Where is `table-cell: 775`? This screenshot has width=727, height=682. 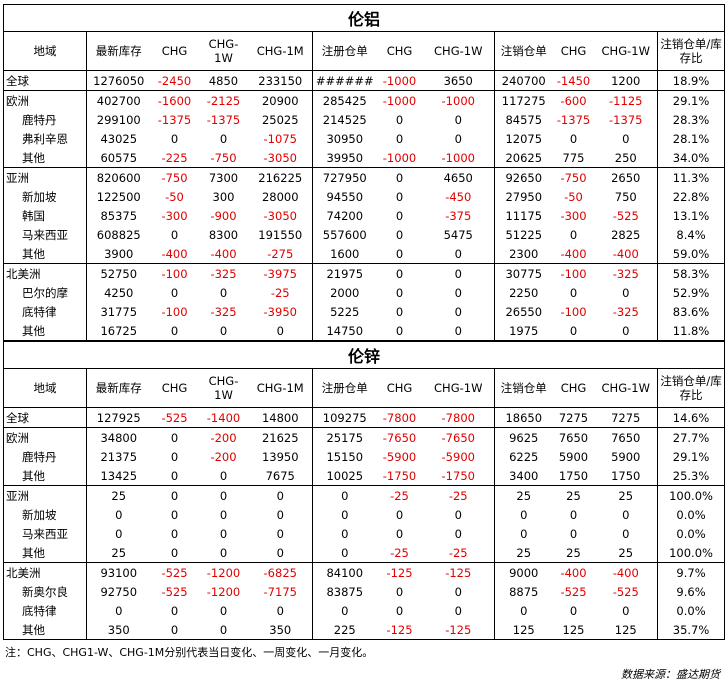 table-cell: 775 is located at coordinates (573, 157).